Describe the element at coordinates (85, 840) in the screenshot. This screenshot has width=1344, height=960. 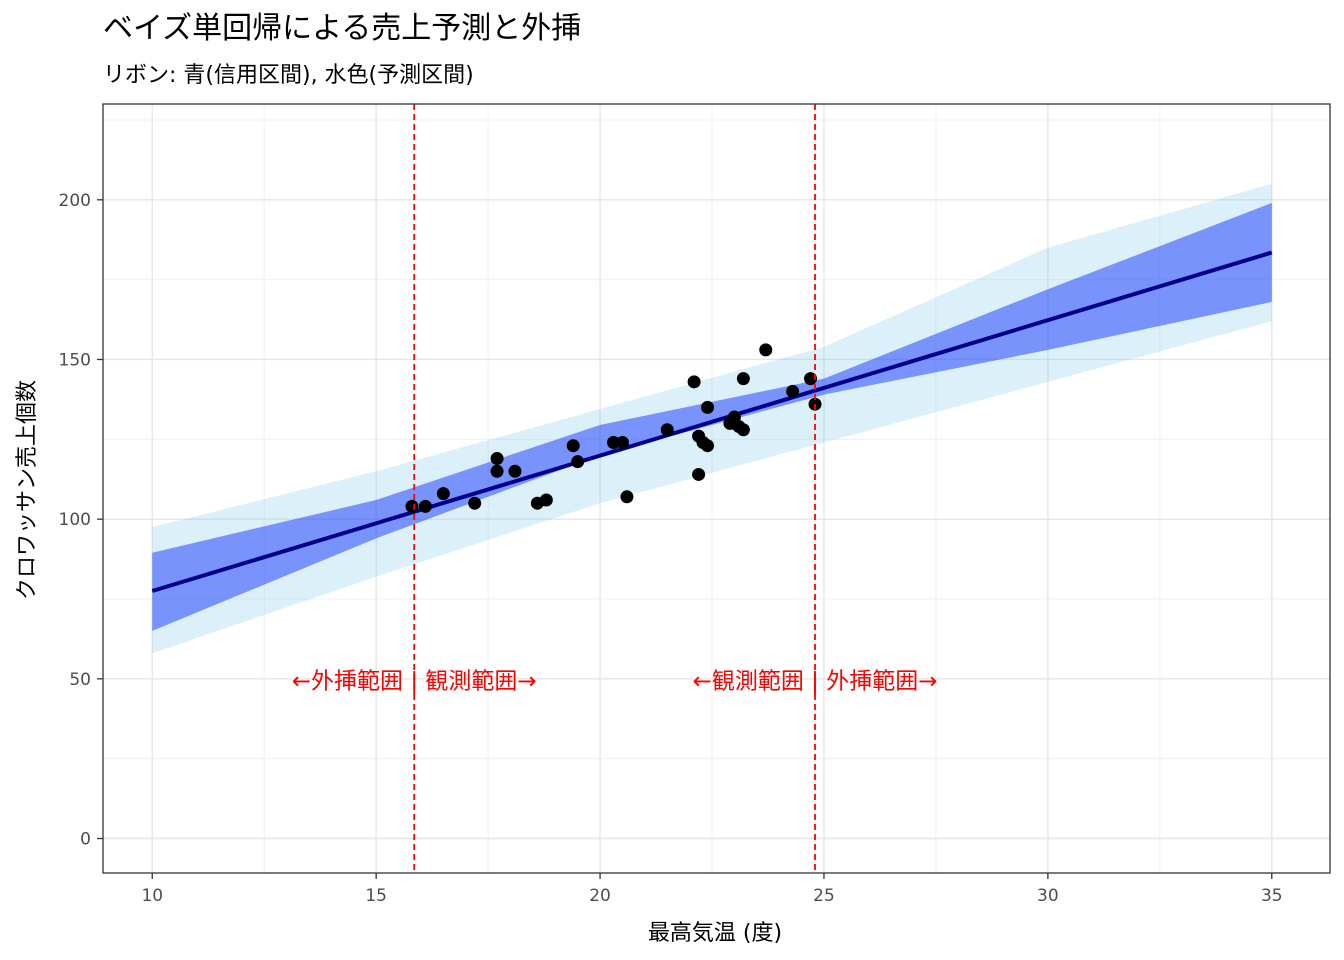
I see `y-tick-label: 0` at that location.